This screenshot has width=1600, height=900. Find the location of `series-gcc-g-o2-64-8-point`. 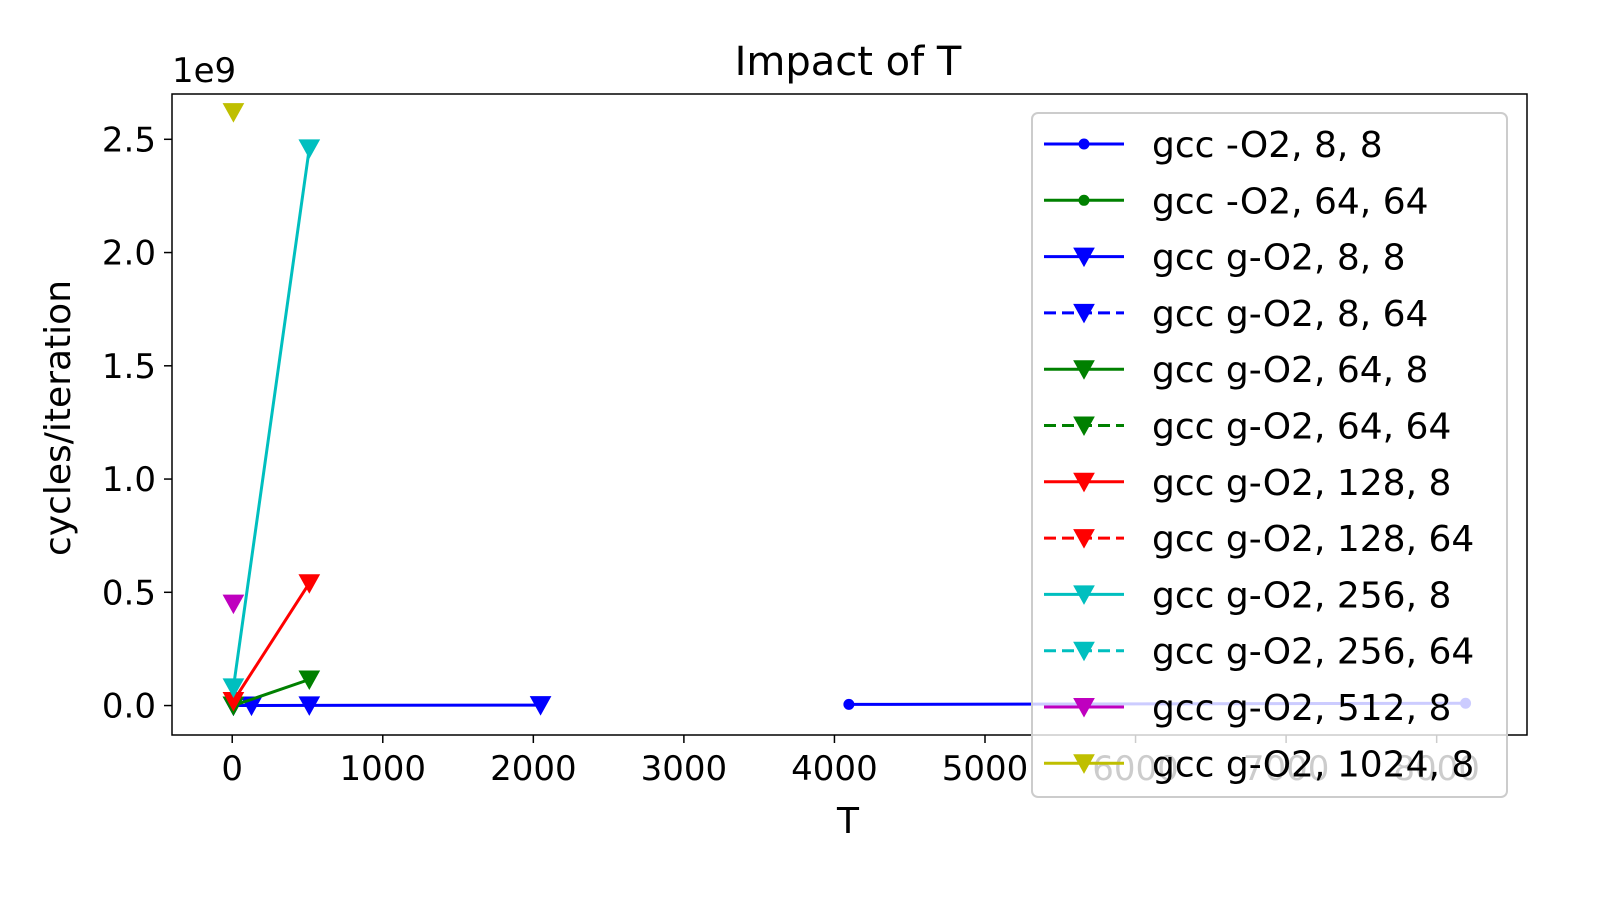

series-gcc-g-o2-64-8-point is located at coordinates (309, 680).